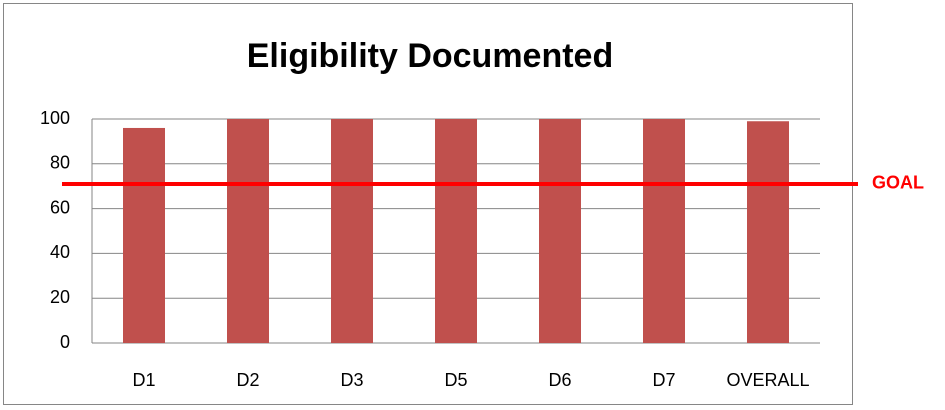 This screenshot has width=945, height=410. What do you see at coordinates (60, 163) in the screenshot?
I see `y-tick-label: 80` at bounding box center [60, 163].